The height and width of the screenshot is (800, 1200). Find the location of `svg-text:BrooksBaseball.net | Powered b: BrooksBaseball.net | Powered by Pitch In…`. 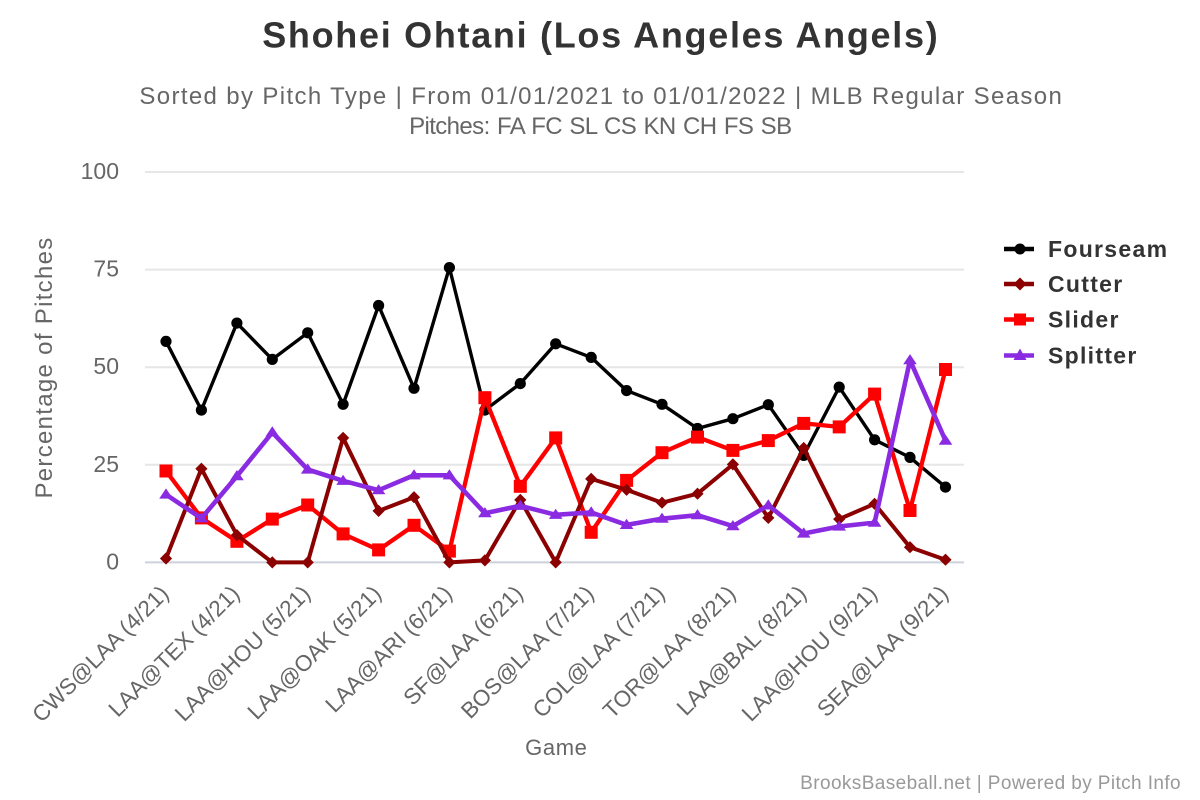

svg-text:BrooksBaseball.net | Powered b: BrooksBaseball.net | Powered by Pitch In… is located at coordinates (990, 783).